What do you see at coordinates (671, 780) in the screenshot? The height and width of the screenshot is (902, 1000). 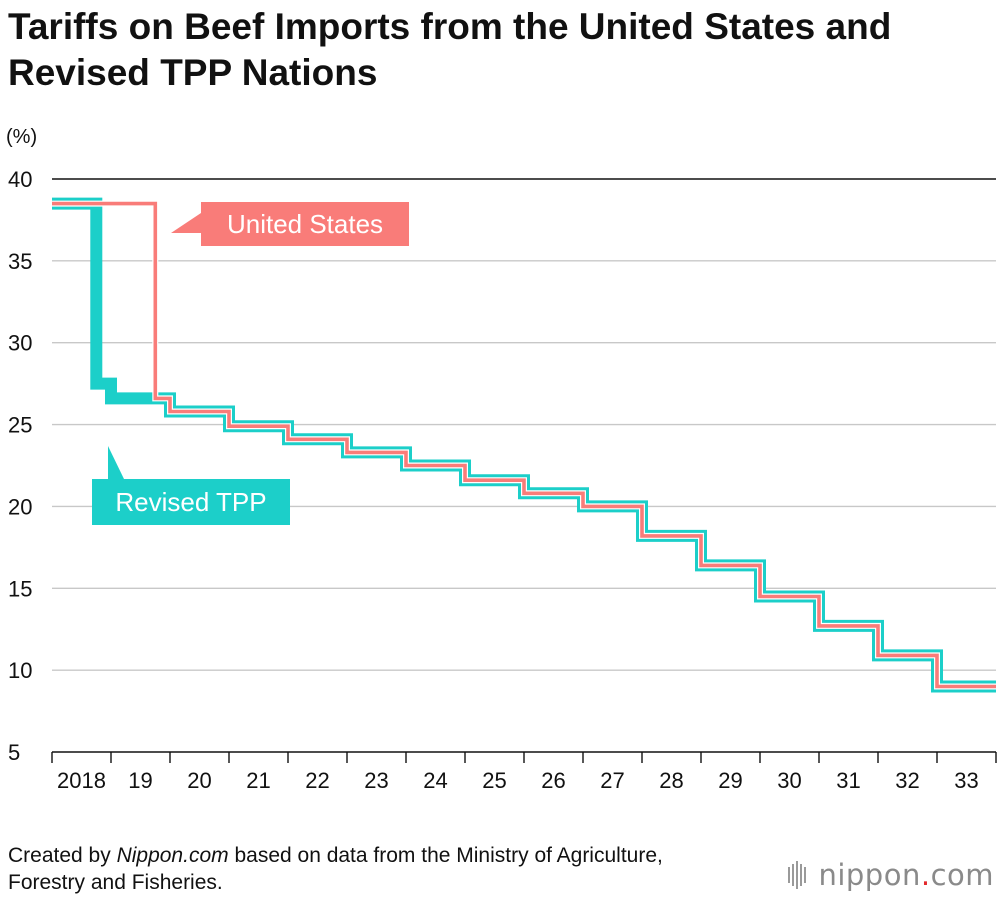 I see `x-tick-label: 28` at bounding box center [671, 780].